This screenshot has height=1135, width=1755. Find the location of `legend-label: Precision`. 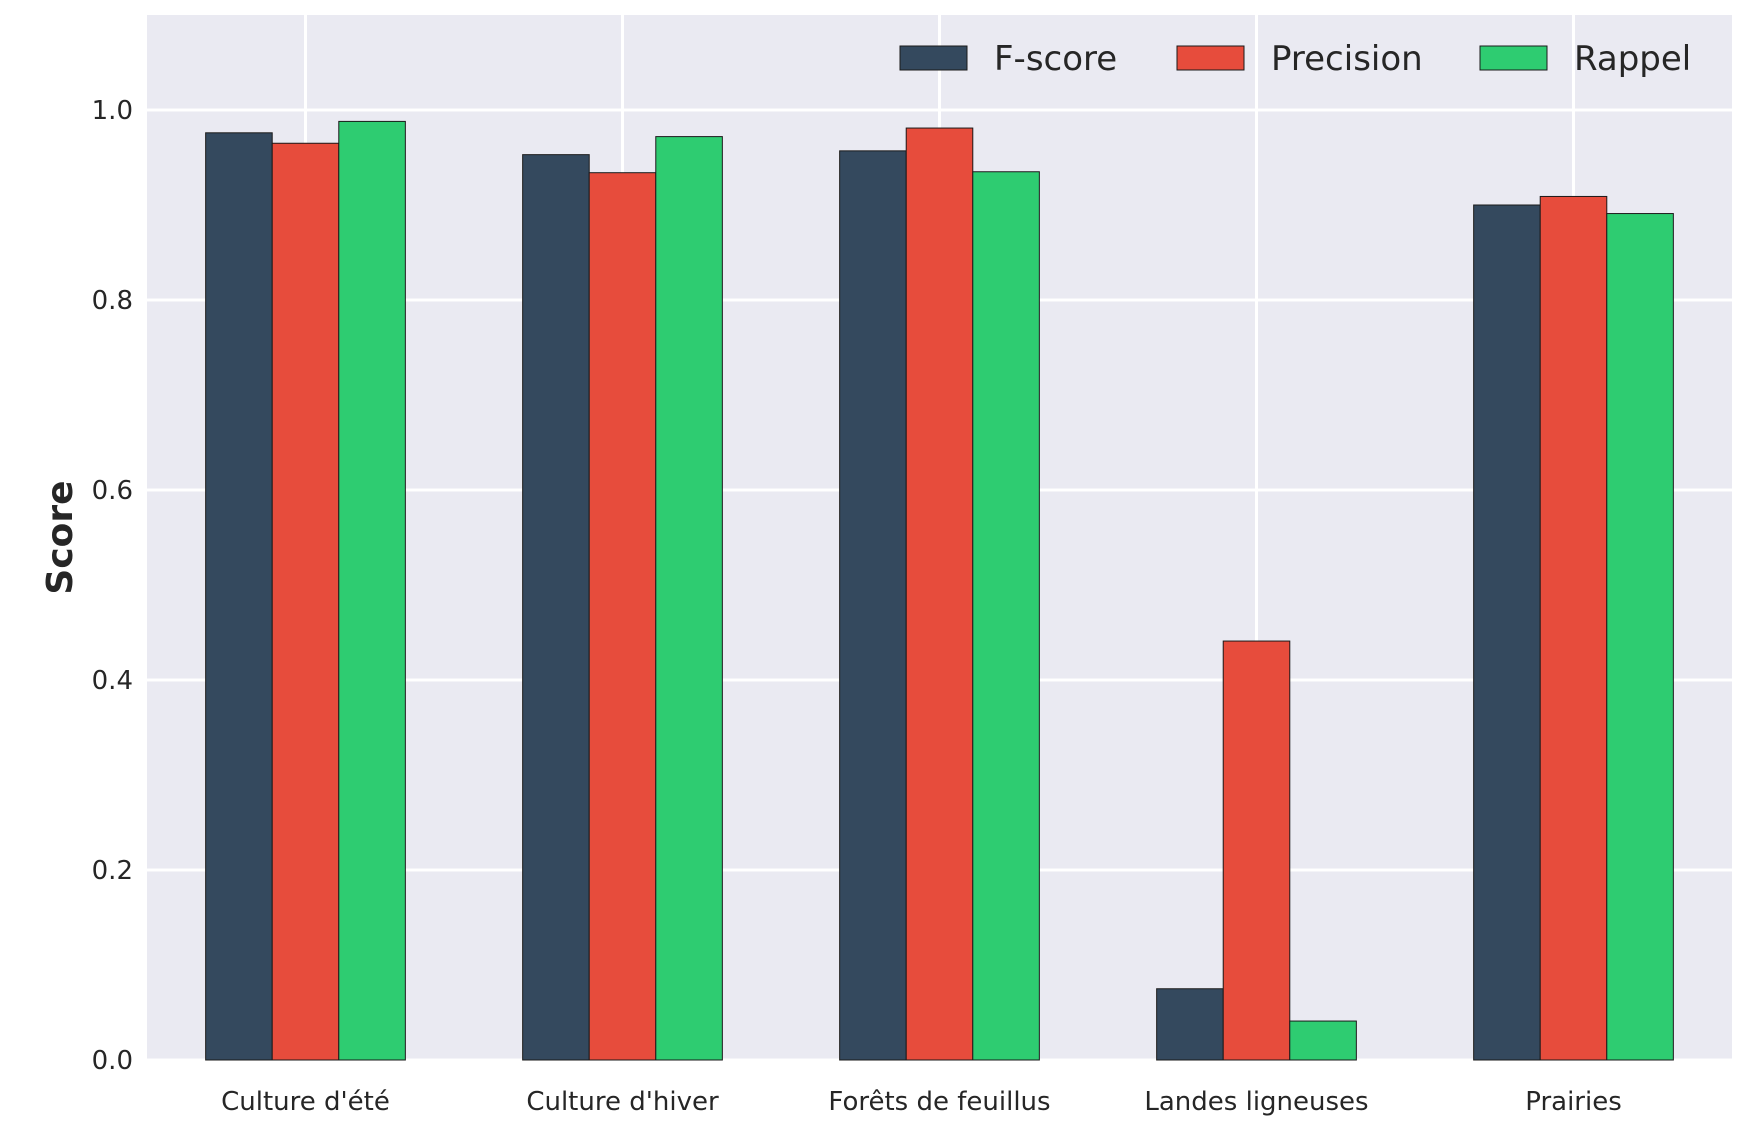

legend-label: Precision is located at coordinates (1347, 59).